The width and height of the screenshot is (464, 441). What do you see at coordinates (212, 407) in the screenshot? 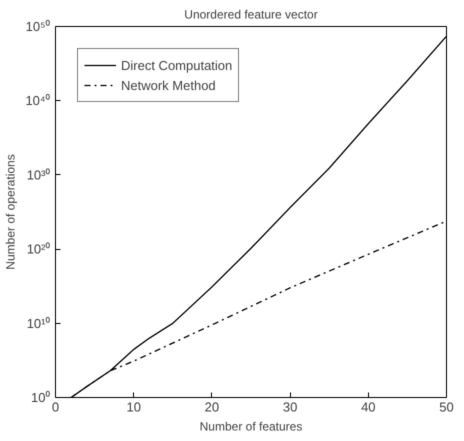
I see `x-tick-label: 20` at bounding box center [212, 407].